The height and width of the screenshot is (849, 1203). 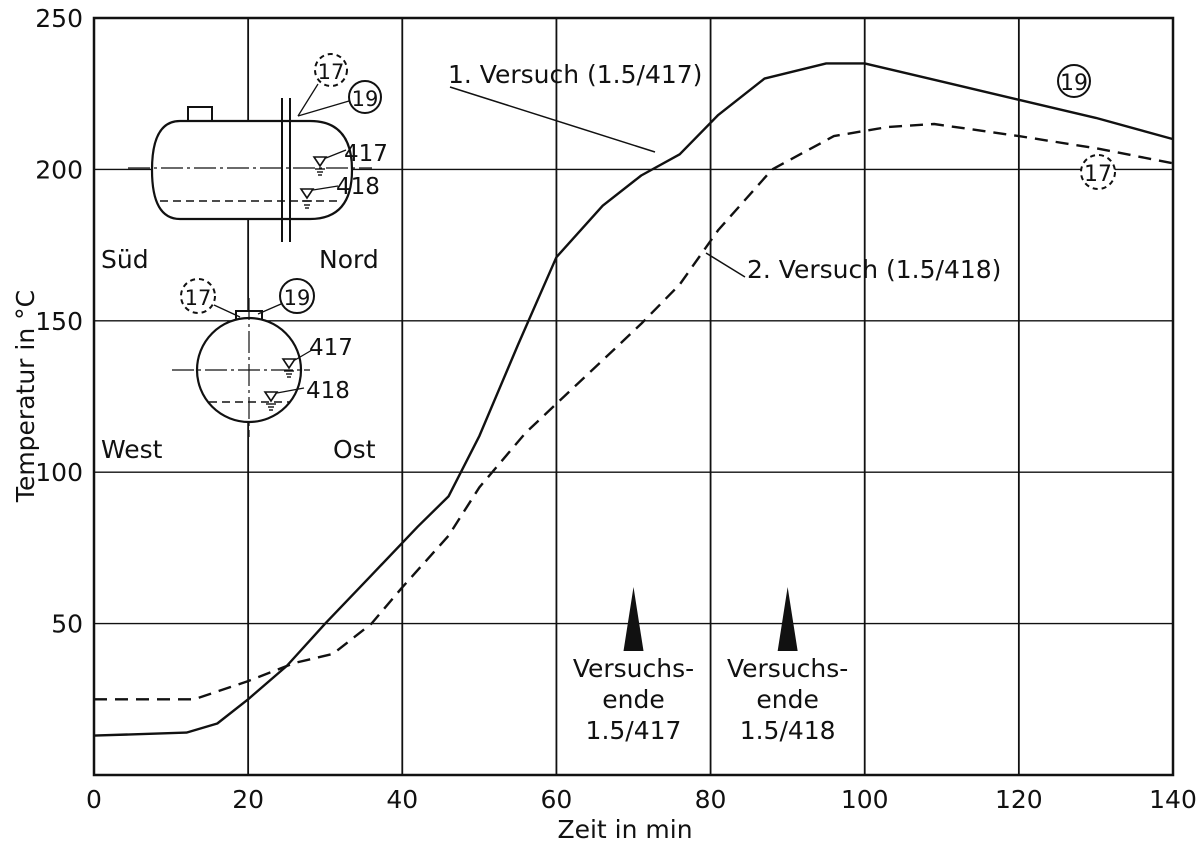 What do you see at coordinates (308, 100) in the screenshot?
I see `marker-17-leader` at bounding box center [308, 100].